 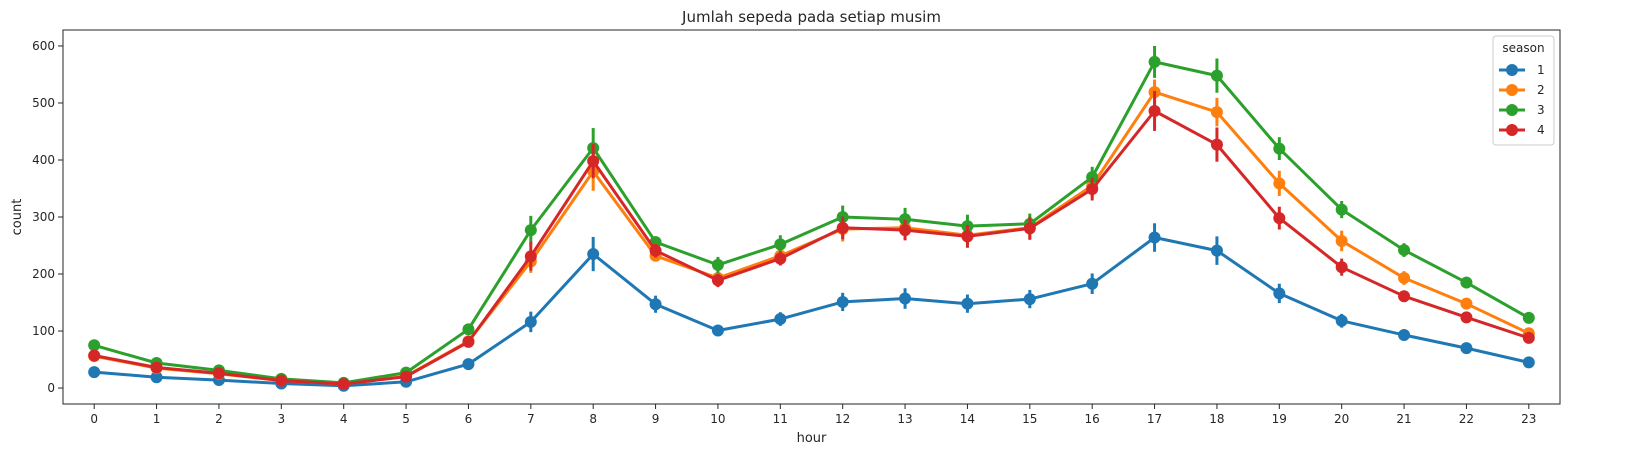 I want to click on x-tick-label: 20, so click(x=1341, y=419).